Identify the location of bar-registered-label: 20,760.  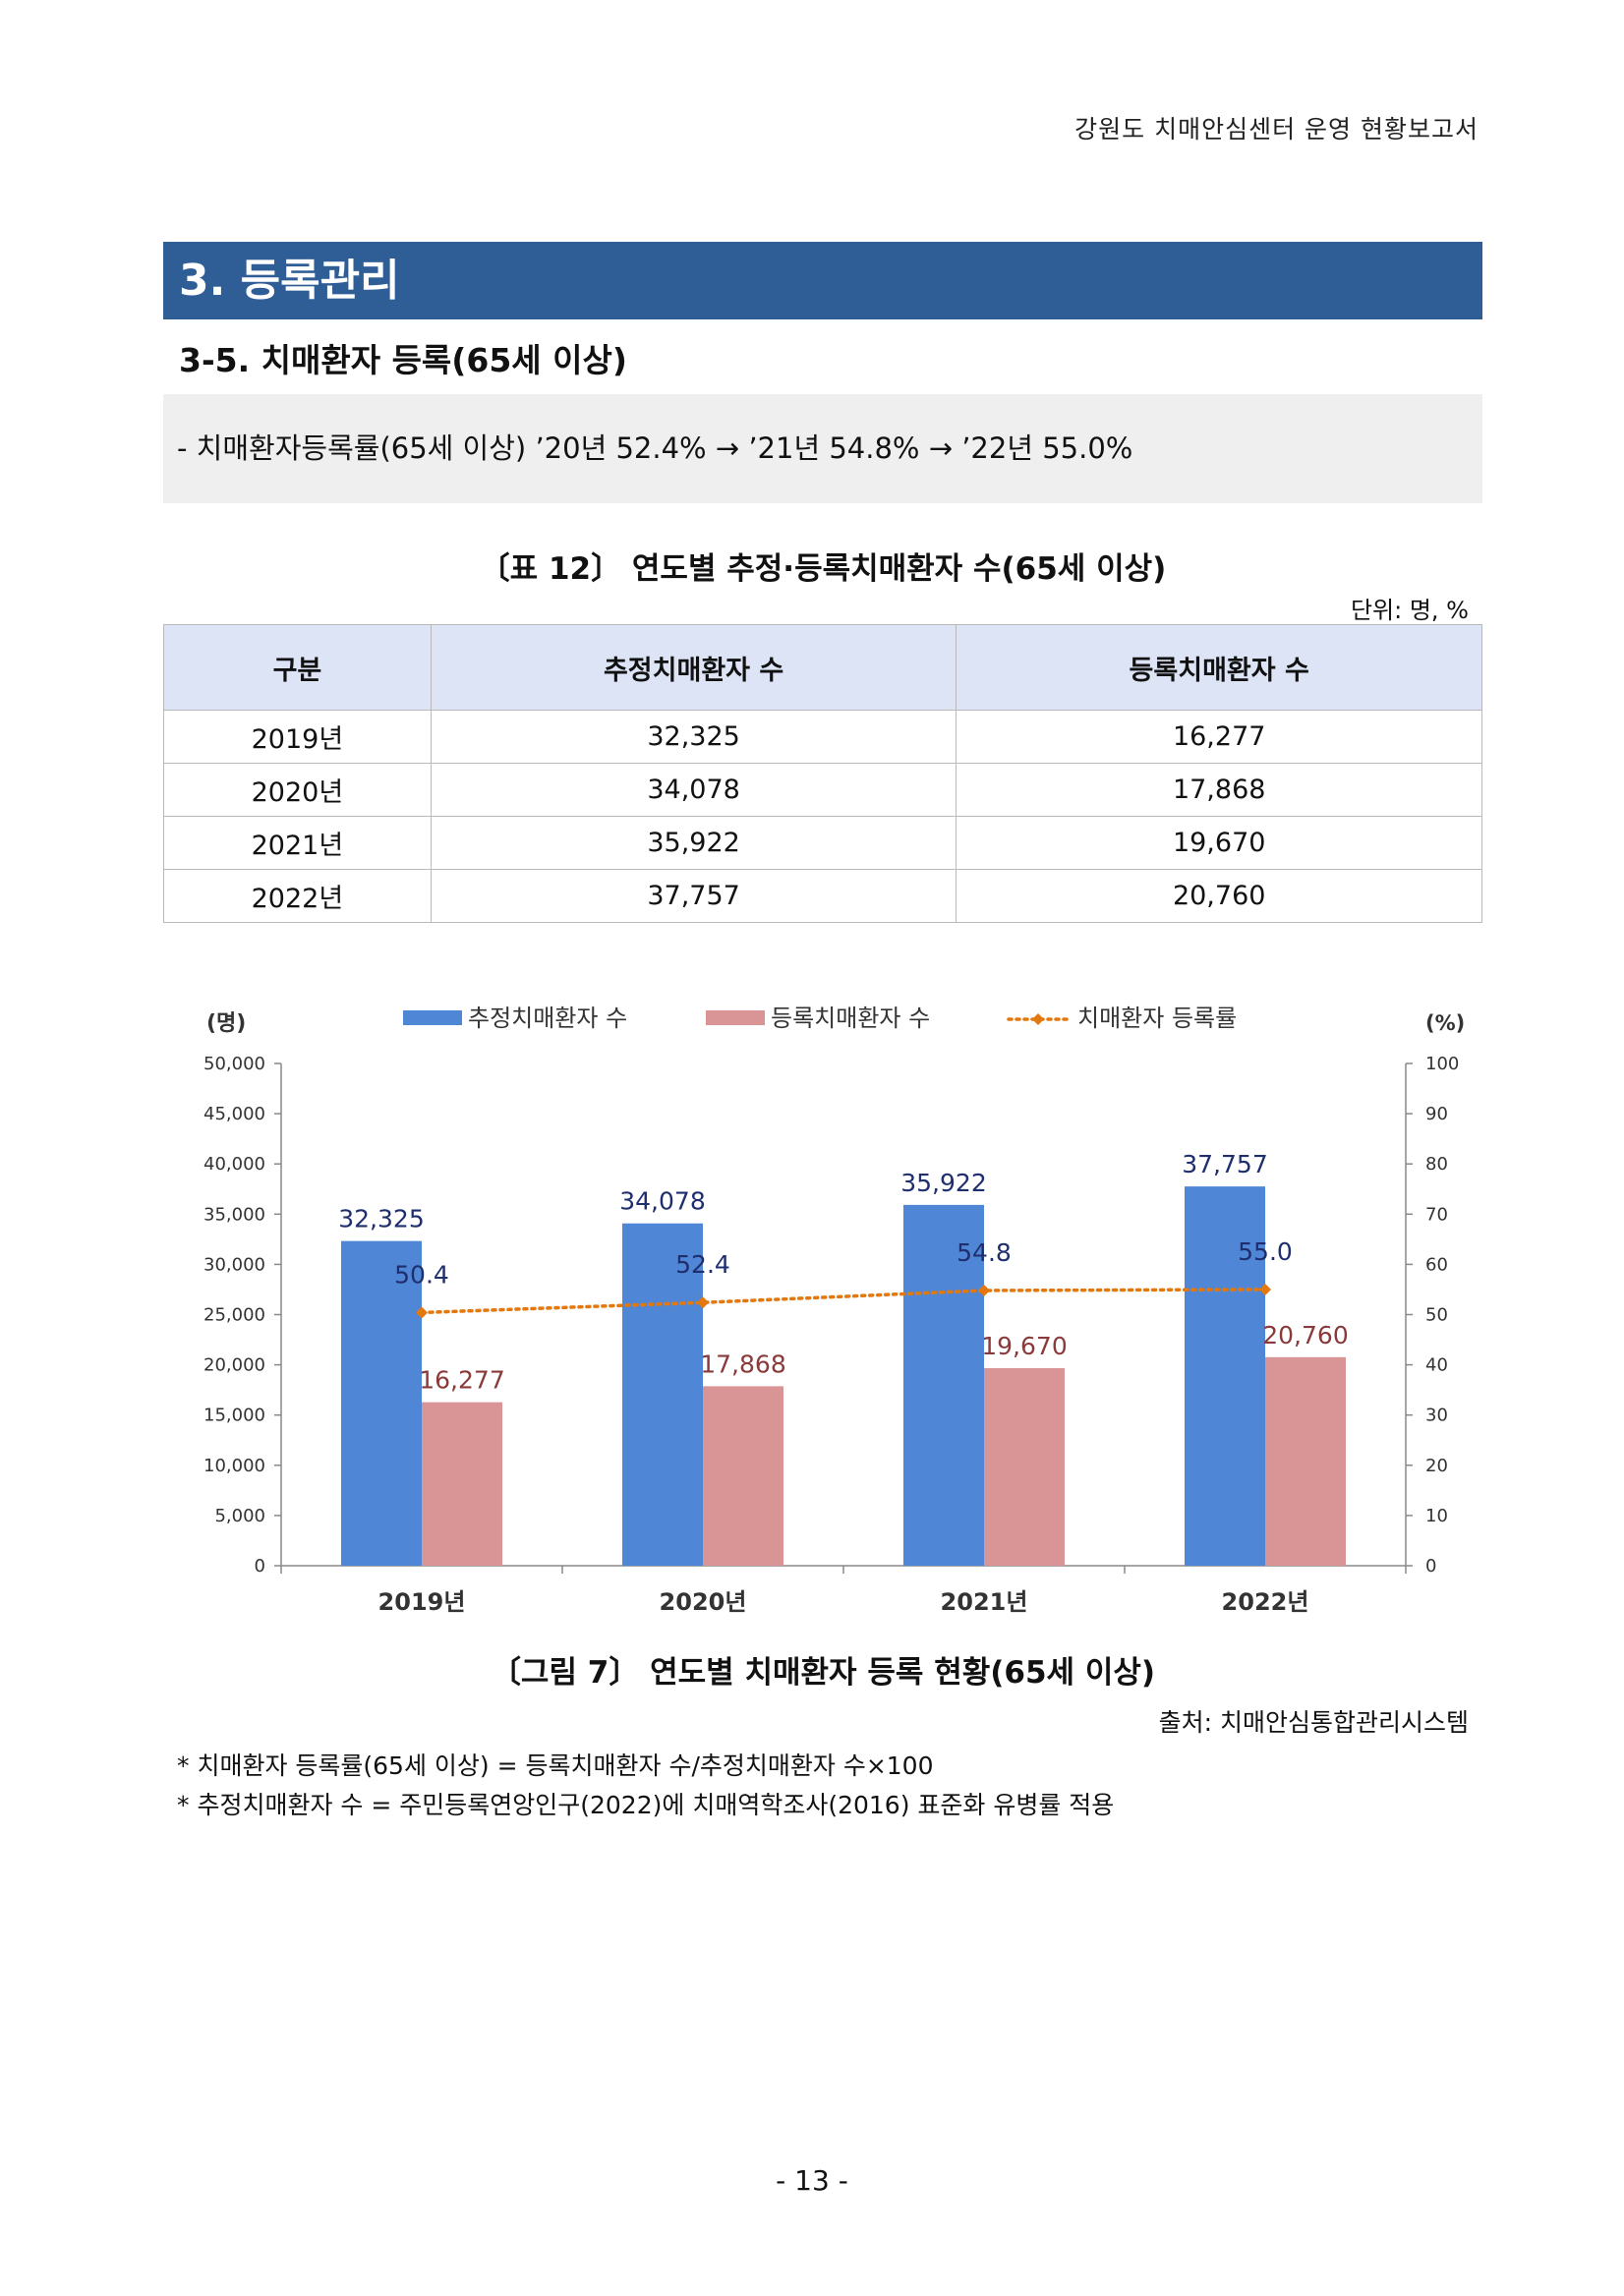
(1305, 1335).